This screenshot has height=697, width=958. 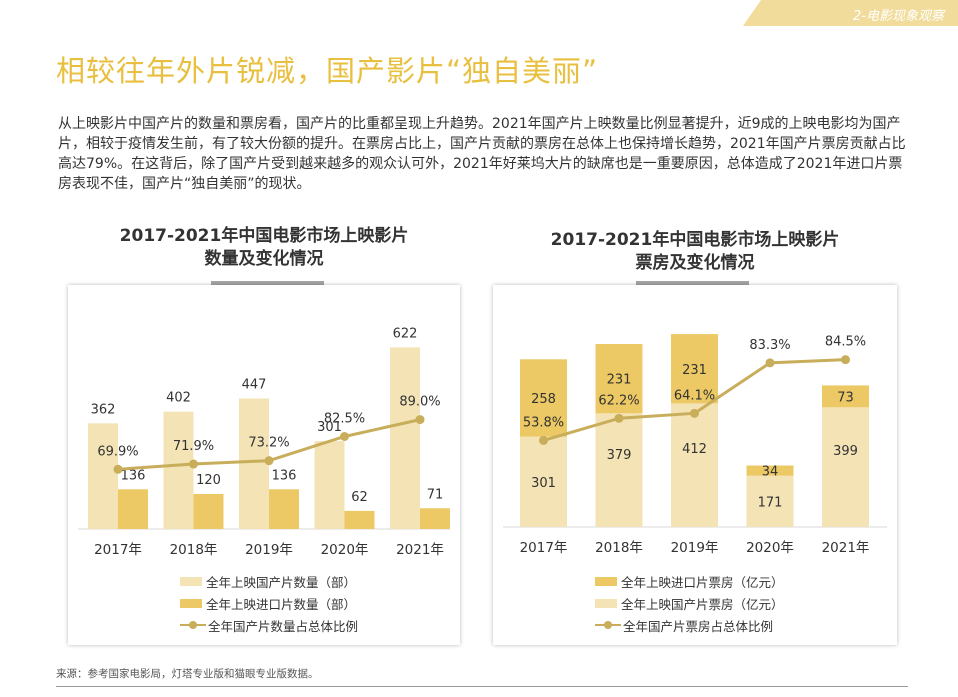 I want to click on ratio-label: 89.0%, so click(x=419, y=402).